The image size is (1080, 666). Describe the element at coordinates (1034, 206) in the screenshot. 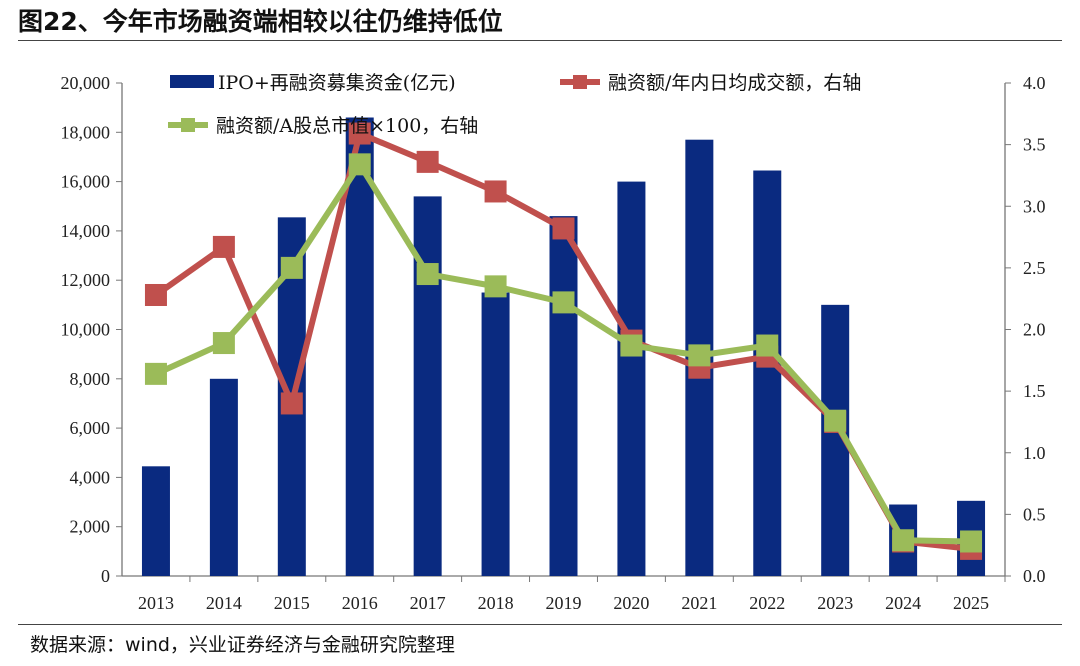

I see `right-tick-label: 3.0` at that location.